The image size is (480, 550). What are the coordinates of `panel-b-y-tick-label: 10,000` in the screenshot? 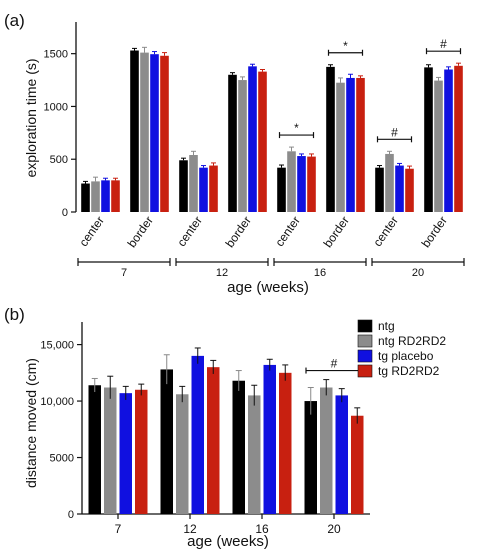 It's located at (57, 402).